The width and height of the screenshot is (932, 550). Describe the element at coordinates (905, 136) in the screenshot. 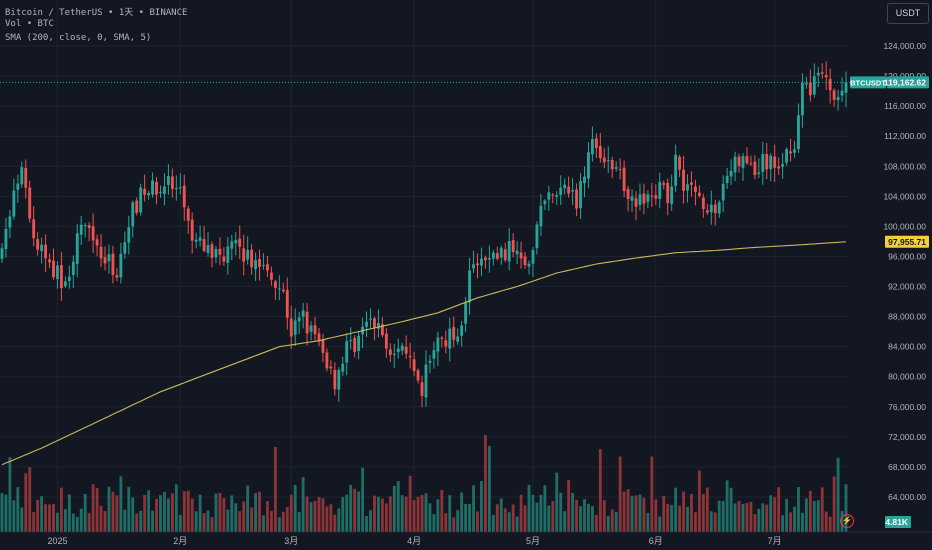

I see `price-tick-label: 112,000.00` at that location.